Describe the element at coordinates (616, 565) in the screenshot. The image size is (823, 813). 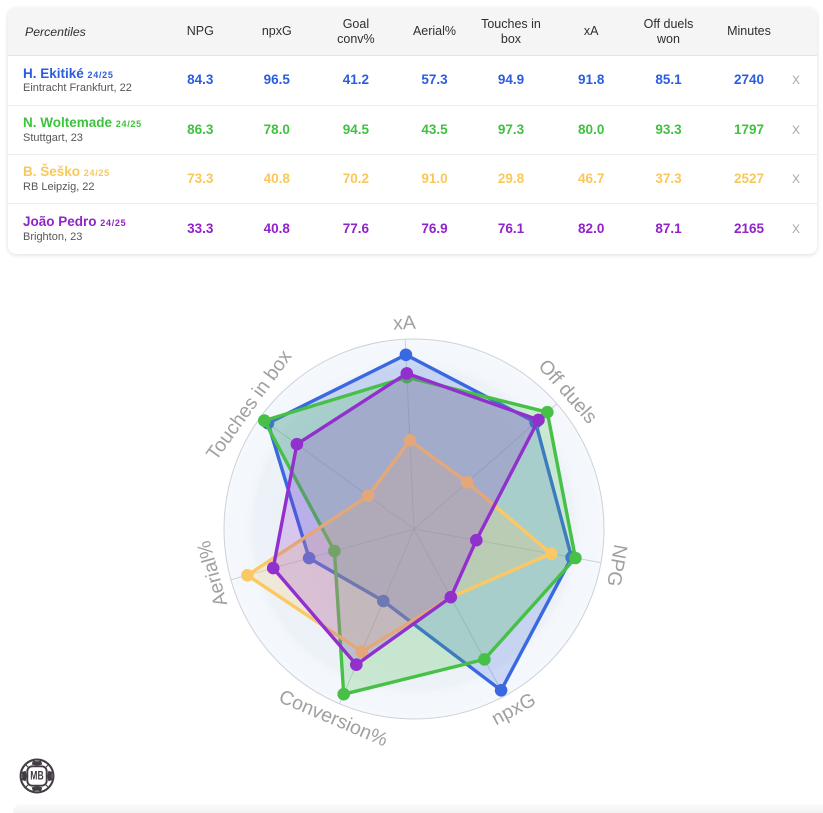
I see `svg-text: NPG` at that location.